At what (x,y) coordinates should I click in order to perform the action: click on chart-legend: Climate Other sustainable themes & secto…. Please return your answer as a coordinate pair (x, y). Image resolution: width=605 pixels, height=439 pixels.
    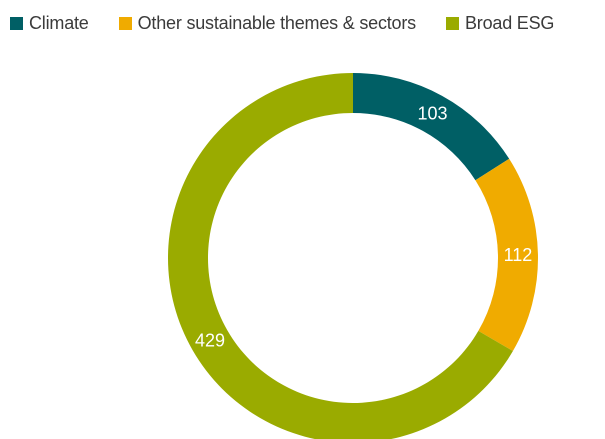
    Looking at the image, I should click on (282, 23).